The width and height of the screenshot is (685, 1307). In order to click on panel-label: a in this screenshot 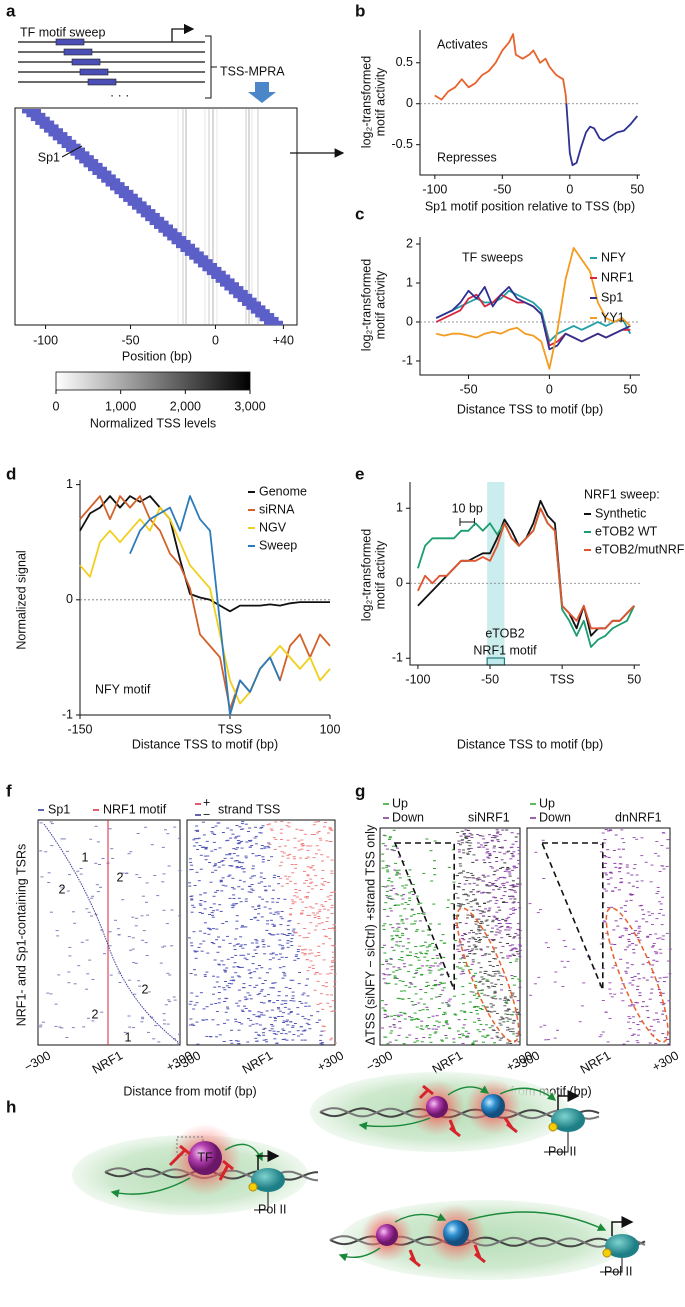, I will do `click(11, 10)`.